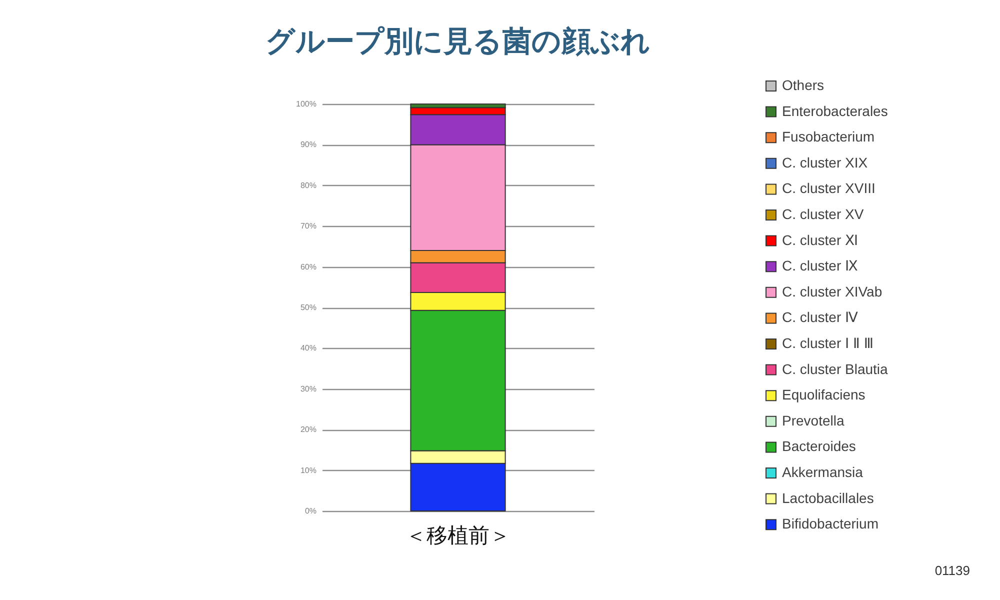 The height and width of the screenshot is (600, 1000). Describe the element at coordinates (820, 266) in the screenshot. I see `legend-label: C. cluster Ⅸ` at that location.